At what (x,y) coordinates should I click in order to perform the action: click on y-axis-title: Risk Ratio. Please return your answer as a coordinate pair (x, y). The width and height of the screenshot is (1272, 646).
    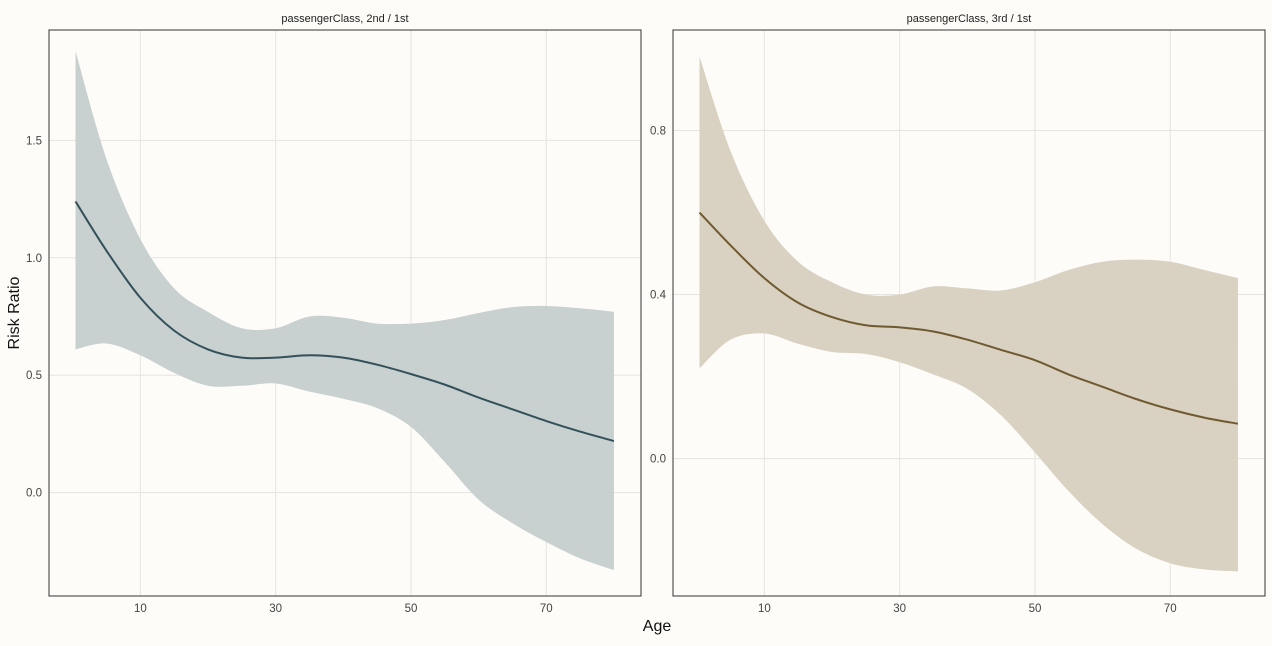
    Looking at the image, I should click on (14, 312).